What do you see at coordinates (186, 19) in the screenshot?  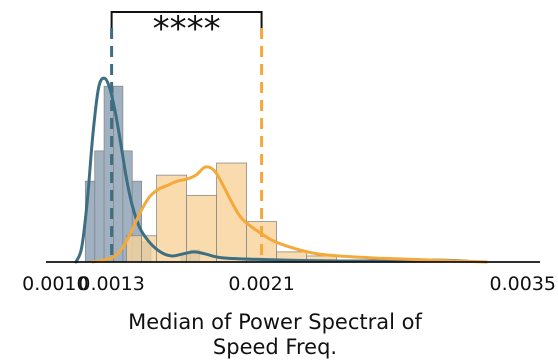 I see `significance-bracket` at bounding box center [186, 19].